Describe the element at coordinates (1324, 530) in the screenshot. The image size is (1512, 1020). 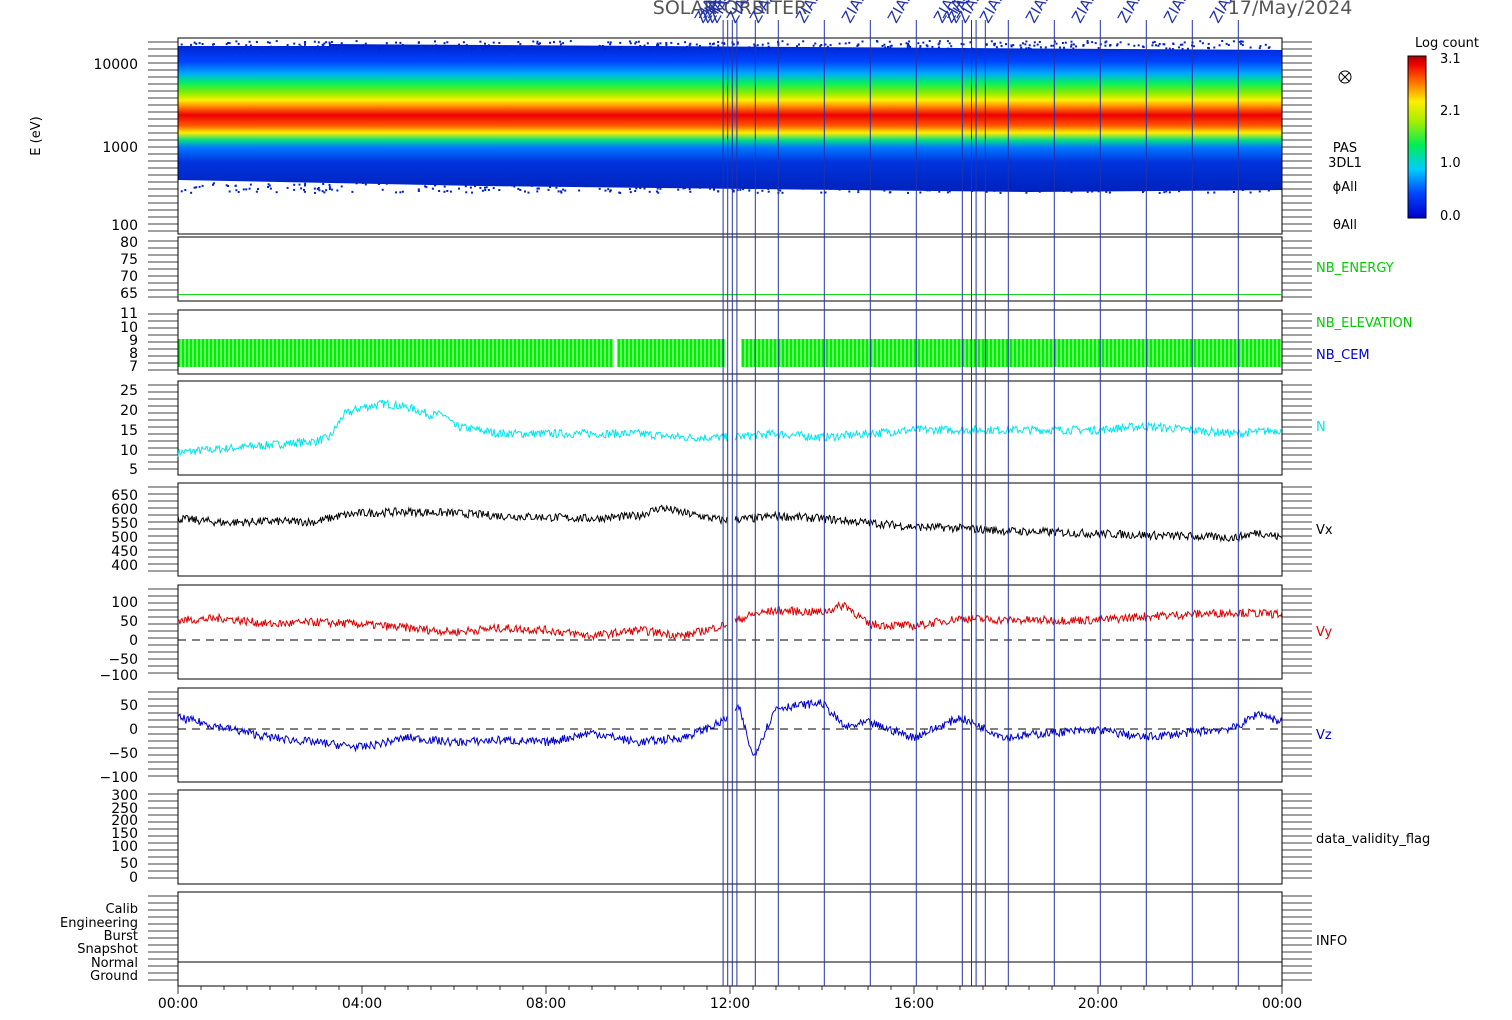
I see `vx-label: Vx` at that location.